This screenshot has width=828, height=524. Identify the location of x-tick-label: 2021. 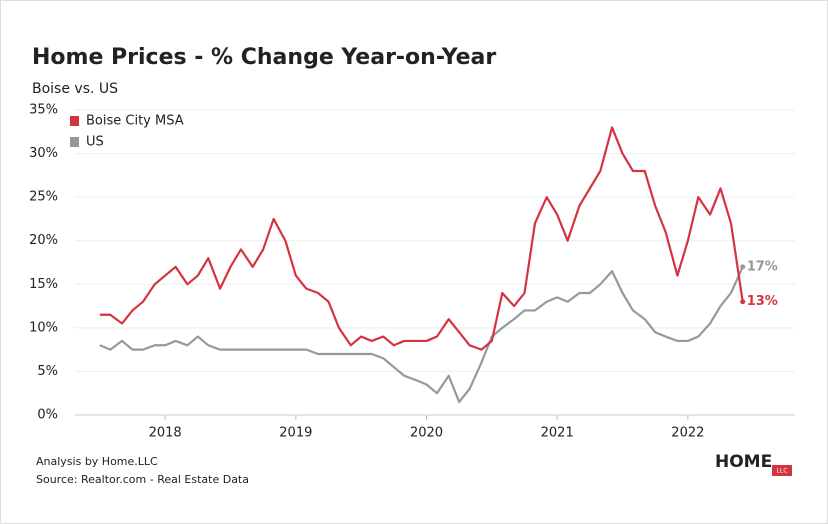
(557, 433).